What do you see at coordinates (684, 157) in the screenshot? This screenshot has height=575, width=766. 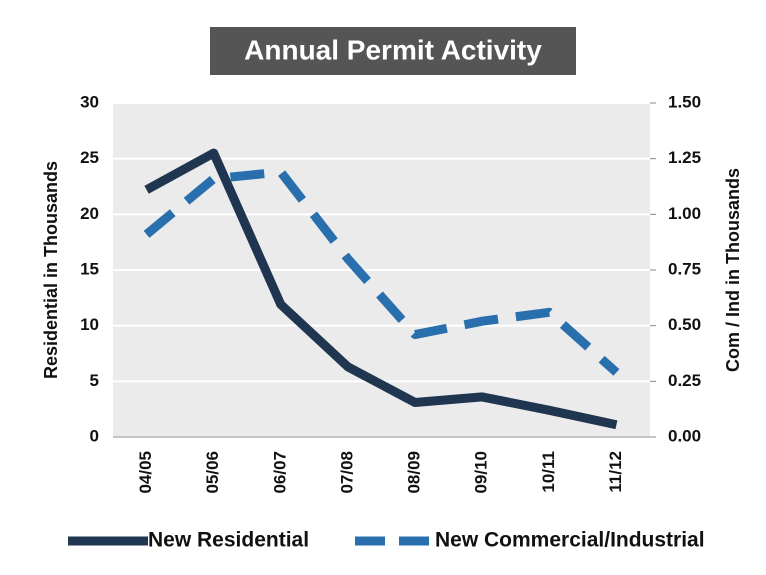 I see `y2-tick-label: 1.25` at bounding box center [684, 157].